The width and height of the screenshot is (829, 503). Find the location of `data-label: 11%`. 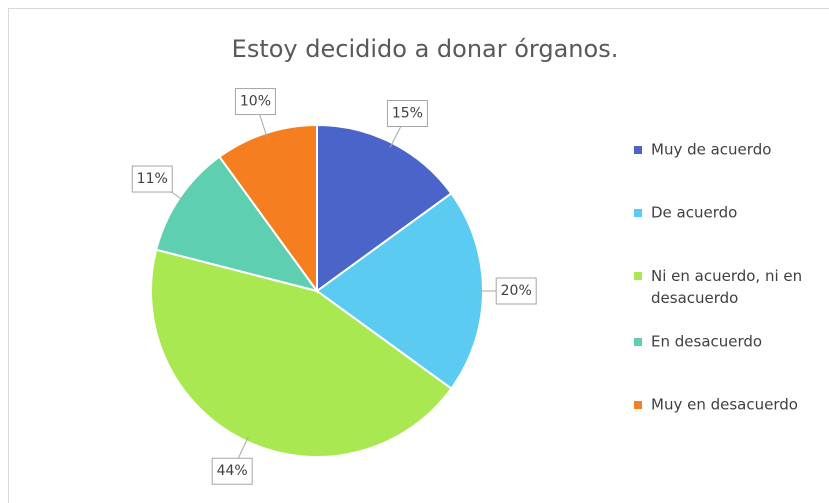

data-label: 11% is located at coordinates (152, 179).